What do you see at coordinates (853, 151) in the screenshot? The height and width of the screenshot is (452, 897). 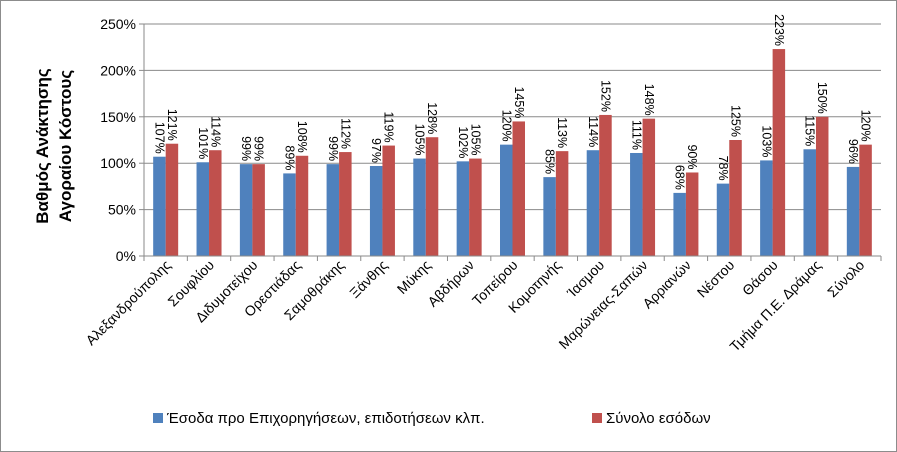 I see `data-label-series-1: 96%` at bounding box center [853, 151].